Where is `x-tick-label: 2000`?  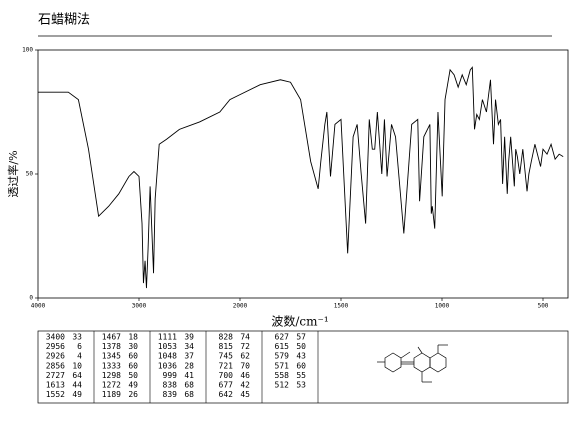
x-tick-label: 2000 is located at coordinates (240, 306).